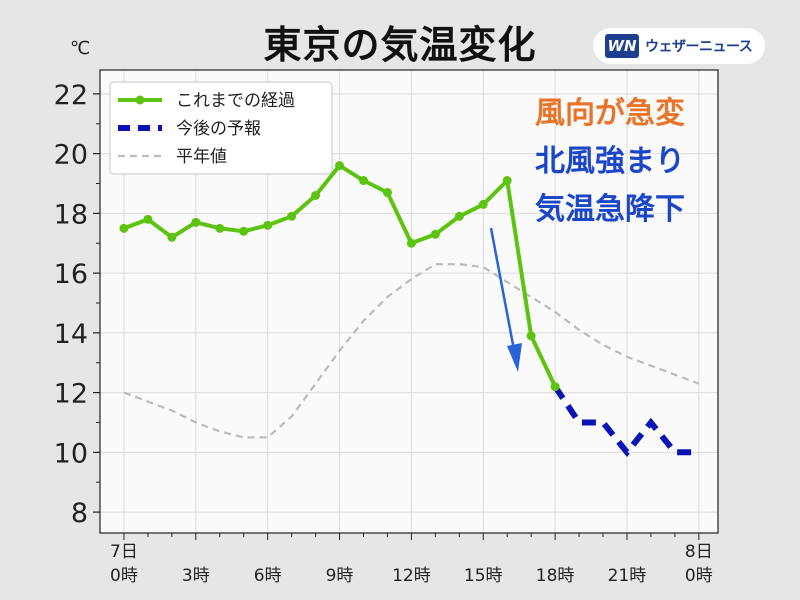  Describe the element at coordinates (610, 209) in the screenshot. I see `annotation-temp-drop: 気温急降下` at that location.